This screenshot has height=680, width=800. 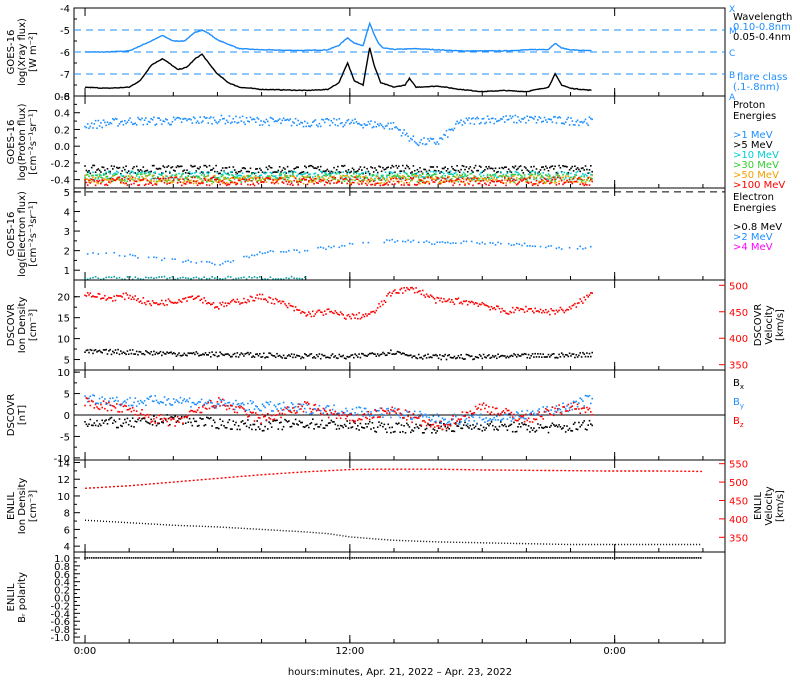 What do you see at coordinates (22, 506) in the screenshot?
I see `y-axis-label: ENLILIon Density[cm⁻³]` at bounding box center [22, 506].